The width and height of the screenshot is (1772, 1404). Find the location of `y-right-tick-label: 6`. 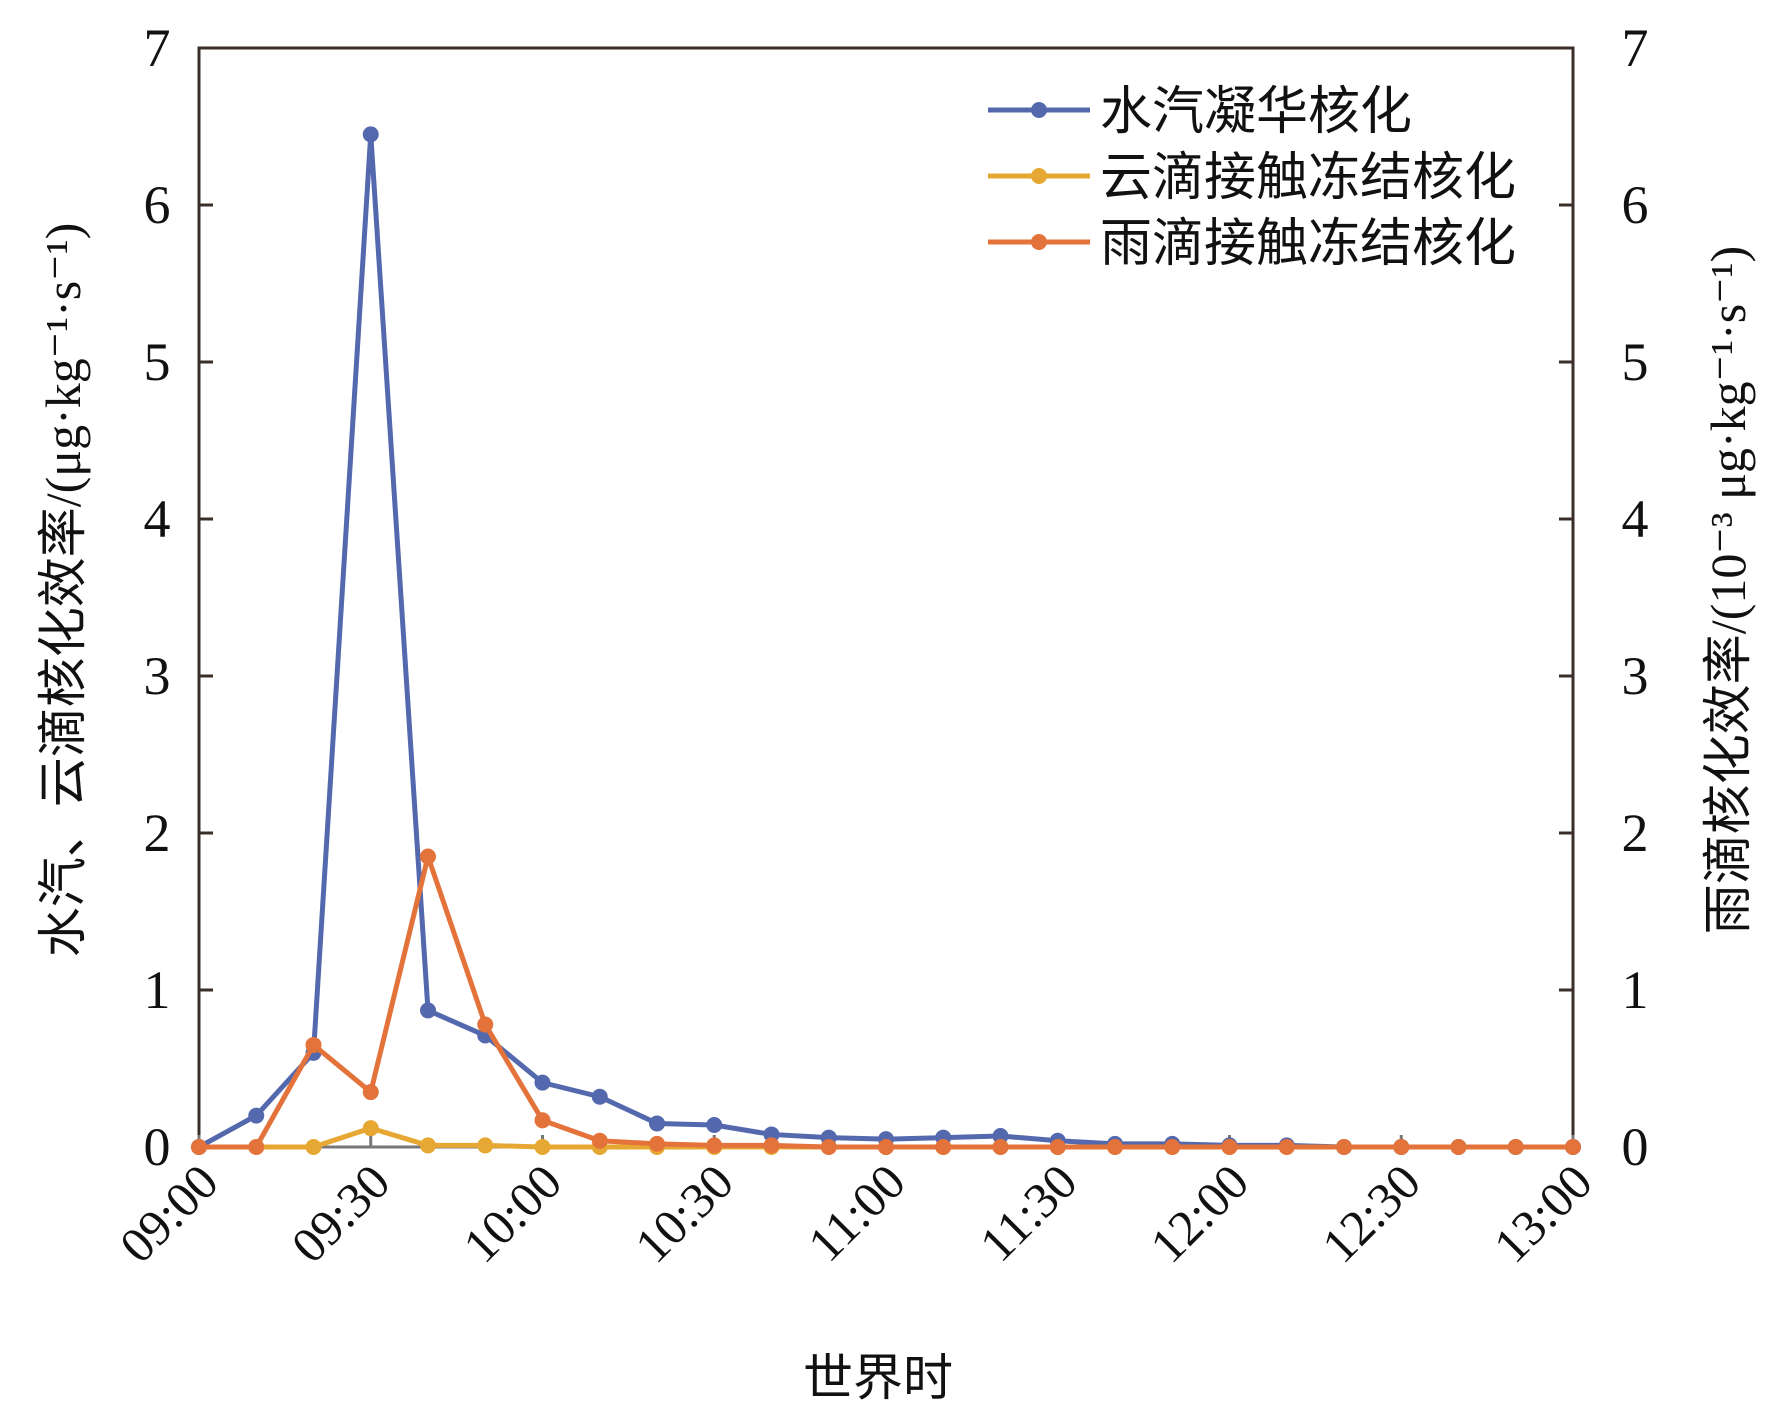

y-right-tick-label: 6 is located at coordinates (1635, 205).